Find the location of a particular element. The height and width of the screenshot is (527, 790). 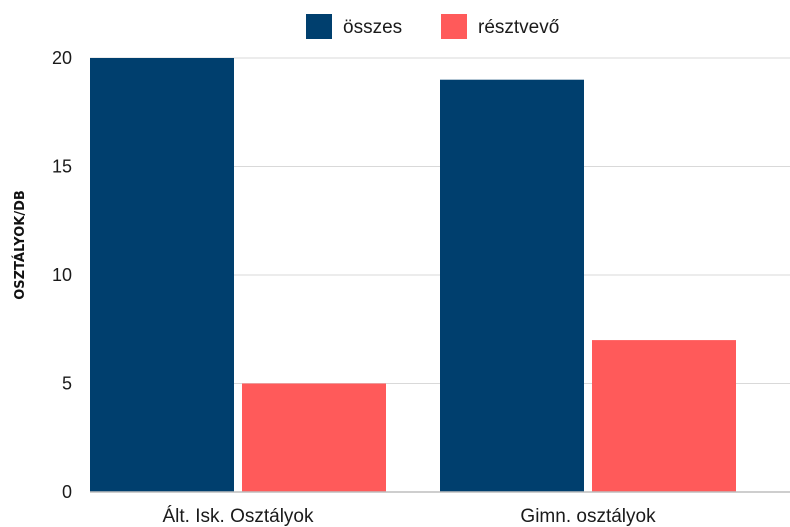

x-category-label: Gimn. osztályok is located at coordinates (588, 516).